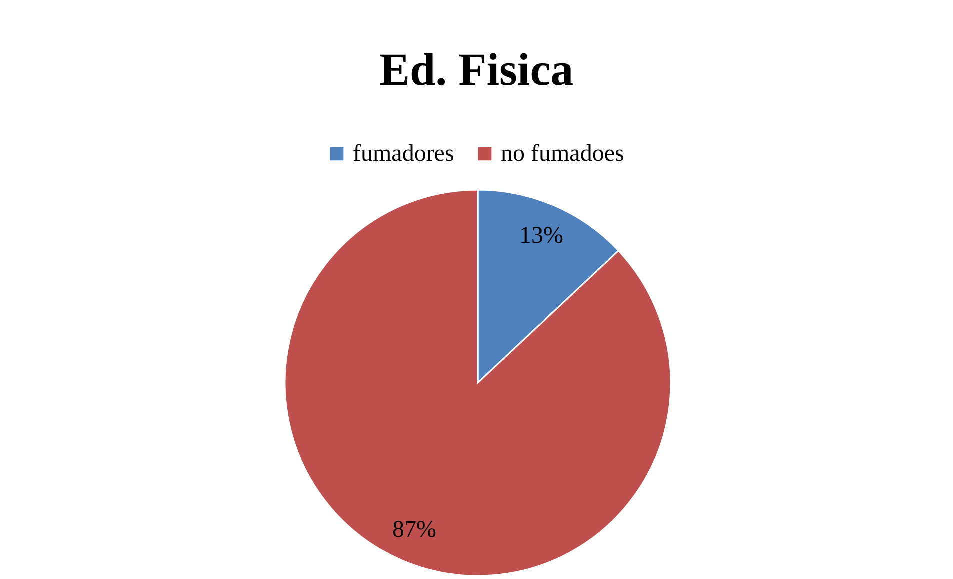  I want to click on data-label: 13%, so click(542, 236).